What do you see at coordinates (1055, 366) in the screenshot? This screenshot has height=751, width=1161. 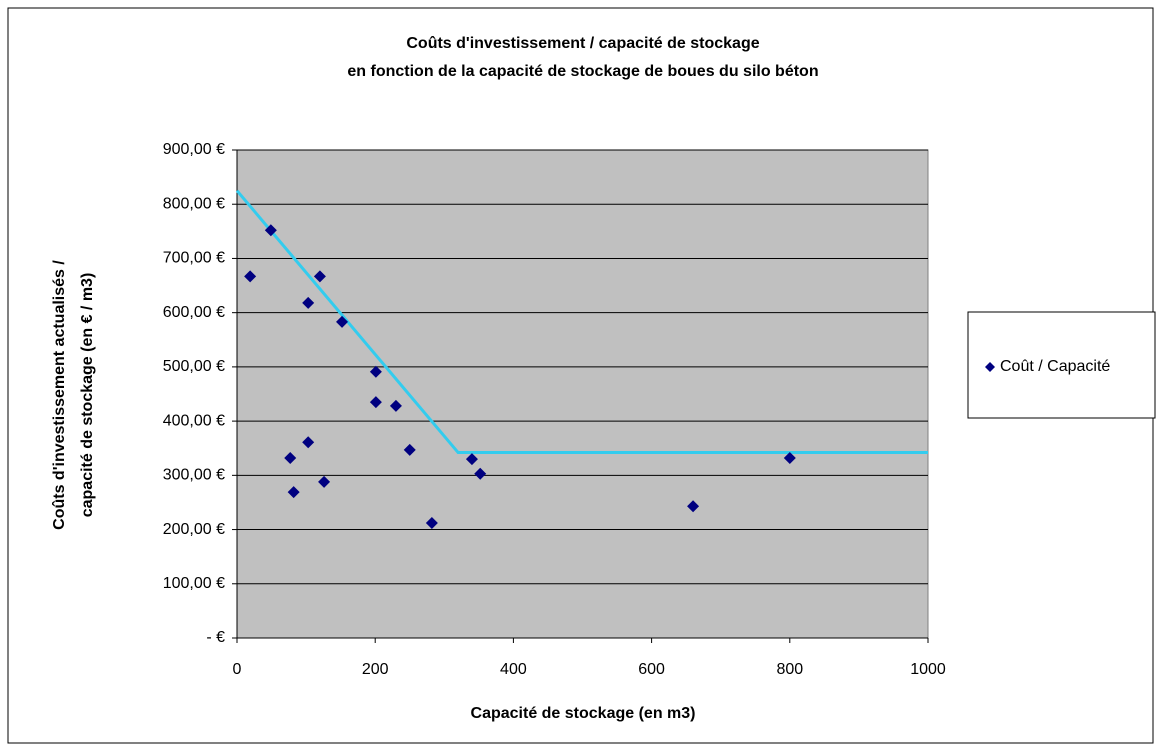 I see `legend-label: Coût / Capacité` at bounding box center [1055, 366].